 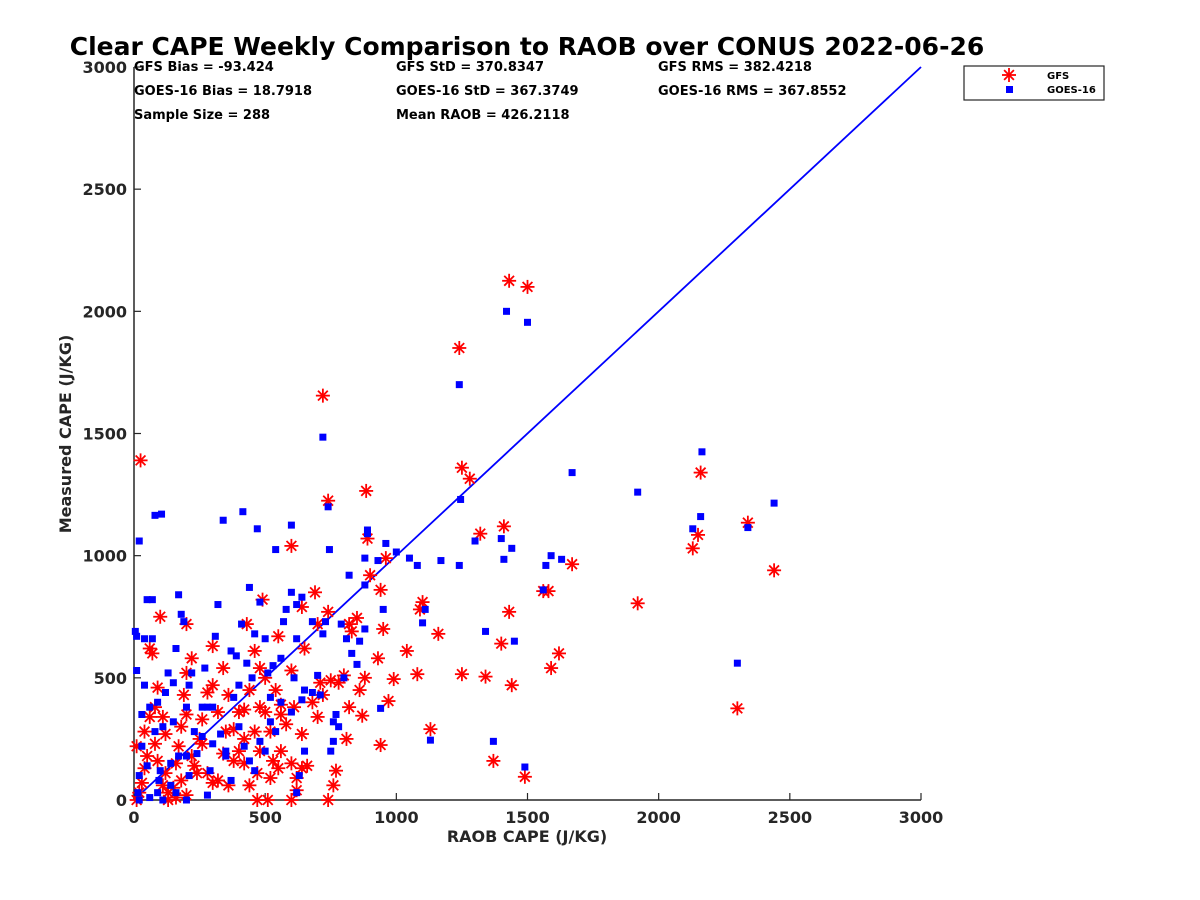 I want to click on y-tick-label: 3000, so click(x=104, y=67).